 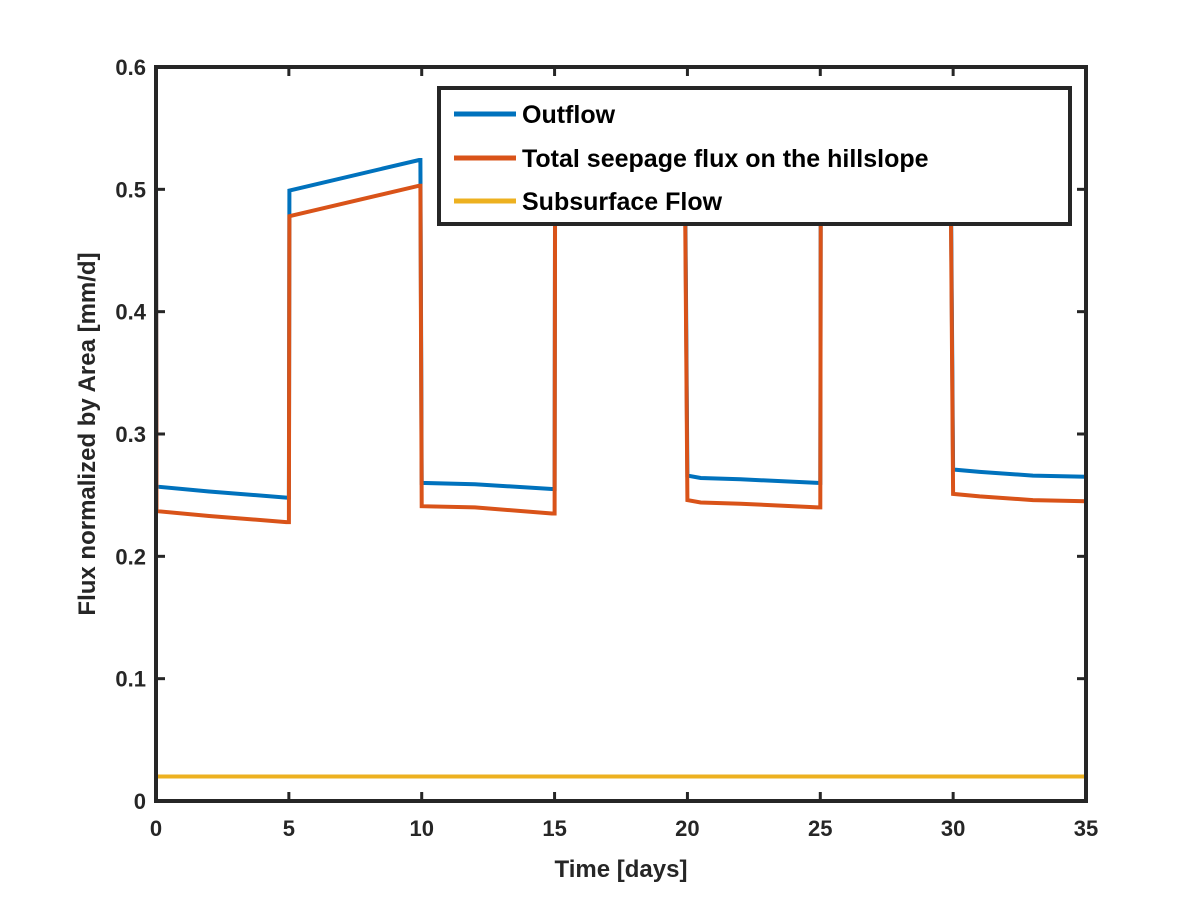 I want to click on y-tick-label: 0.6, so click(x=130, y=67).